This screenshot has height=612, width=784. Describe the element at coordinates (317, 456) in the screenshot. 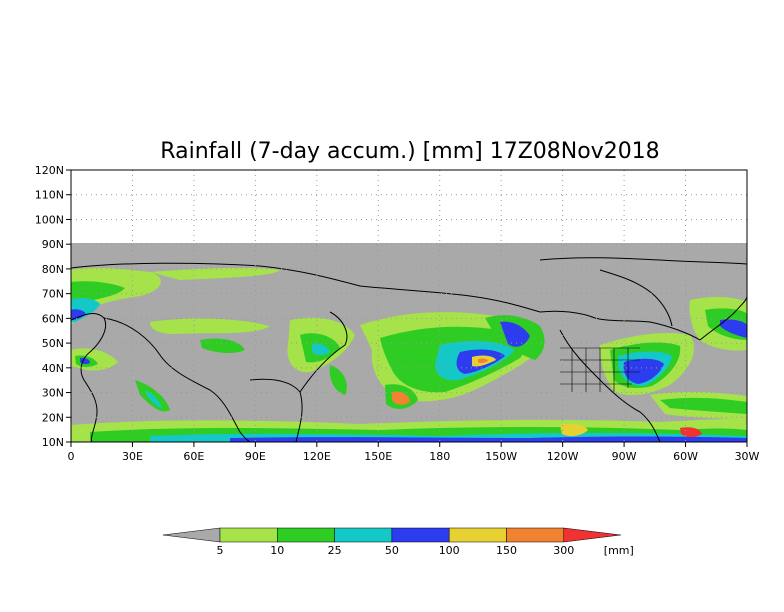

I see `lon-tick-label: 120E` at that location.